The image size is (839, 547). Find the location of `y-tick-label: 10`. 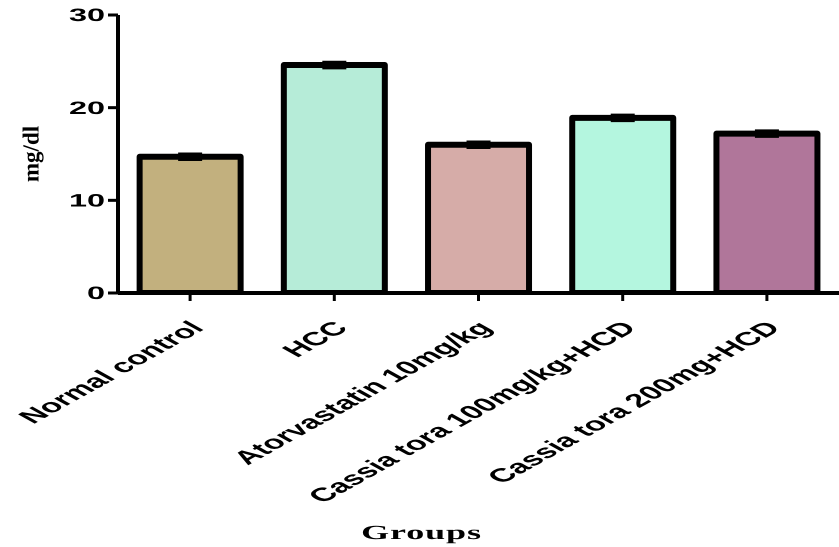

y-tick-label: 10 is located at coordinates (86, 200).